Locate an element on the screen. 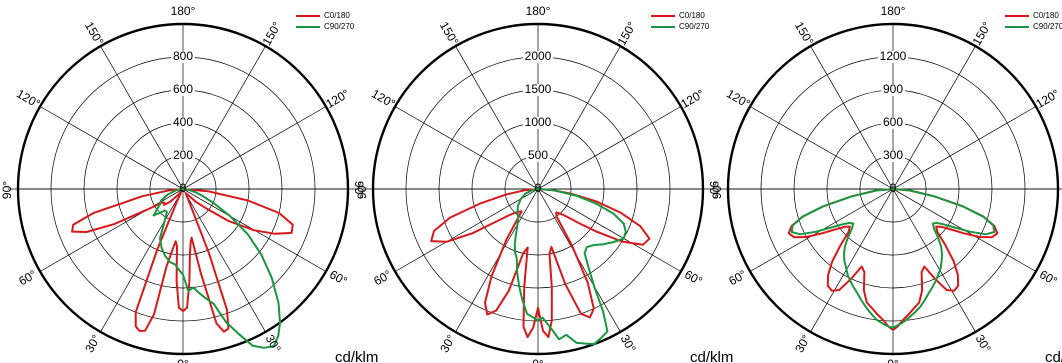 This screenshot has height=363, width=1062. ring-value-label: 300 is located at coordinates (893, 155).